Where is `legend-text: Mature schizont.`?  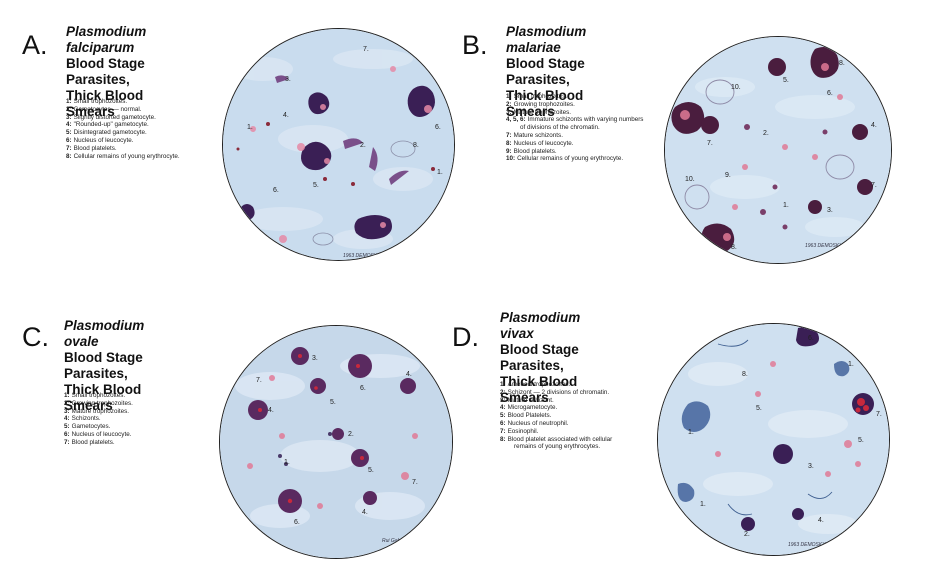
legend-text: Mature schizont. is located at coordinates (530, 400).